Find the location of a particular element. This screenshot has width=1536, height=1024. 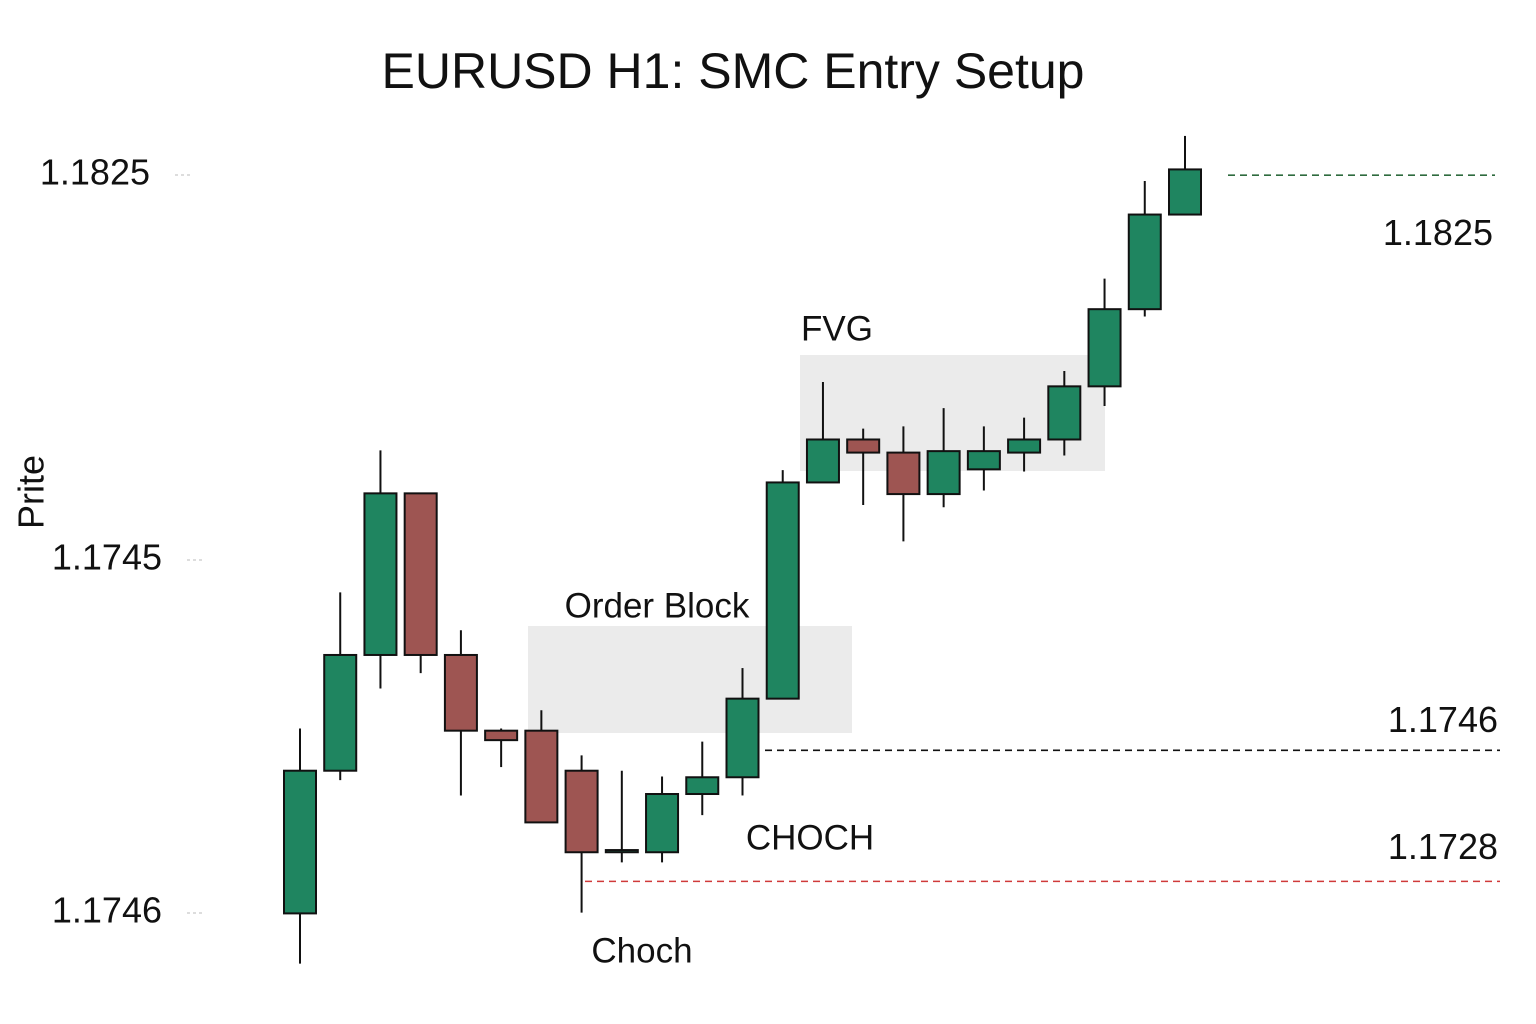

annotation: CHOCH is located at coordinates (810, 837).